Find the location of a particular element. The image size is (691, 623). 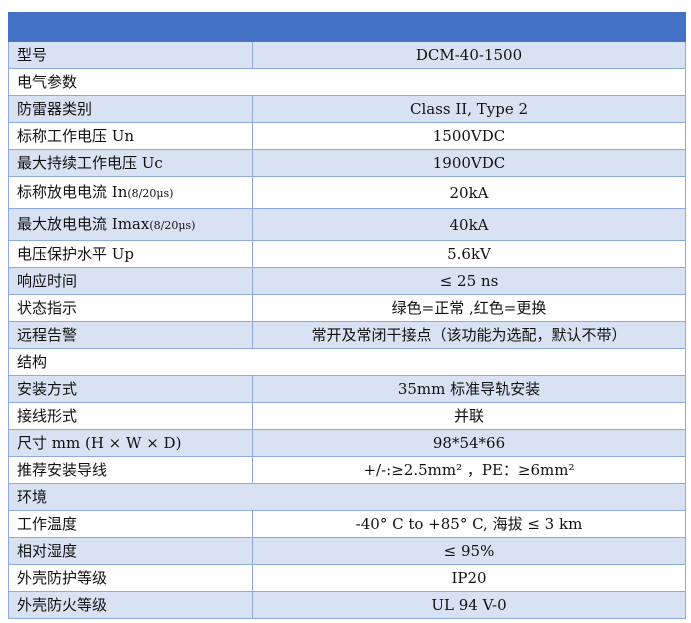

row-label-cell: 电压保护水平 Up is located at coordinates (130, 254).